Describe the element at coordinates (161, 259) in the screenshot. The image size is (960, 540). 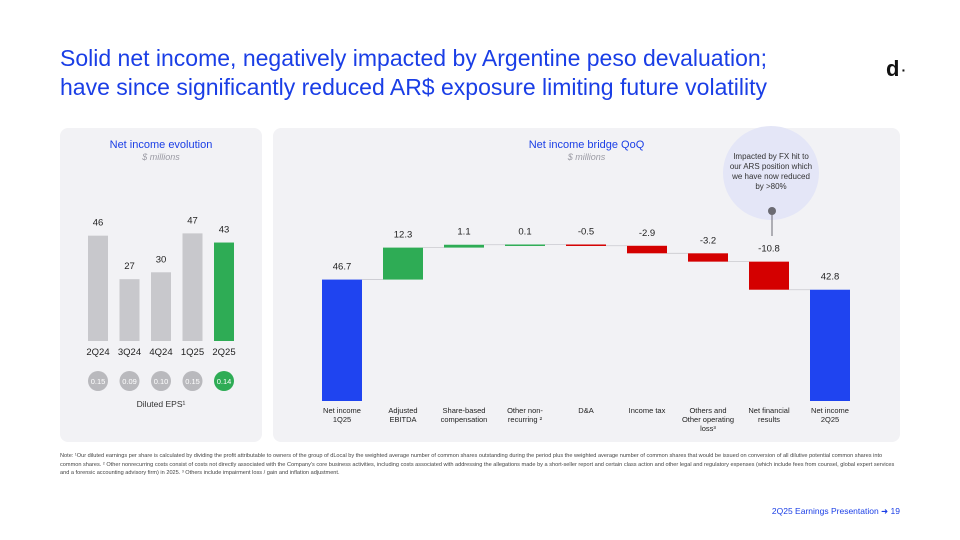
I see `evolution-value-label: 30` at that location.